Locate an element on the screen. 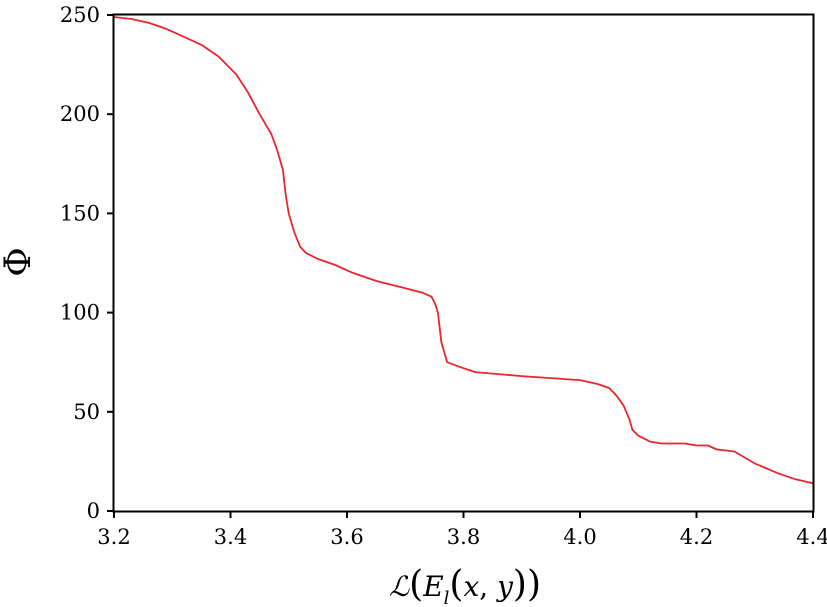 This screenshot has width=827, height=607. y-tick-label: 100 is located at coordinates (80, 313).